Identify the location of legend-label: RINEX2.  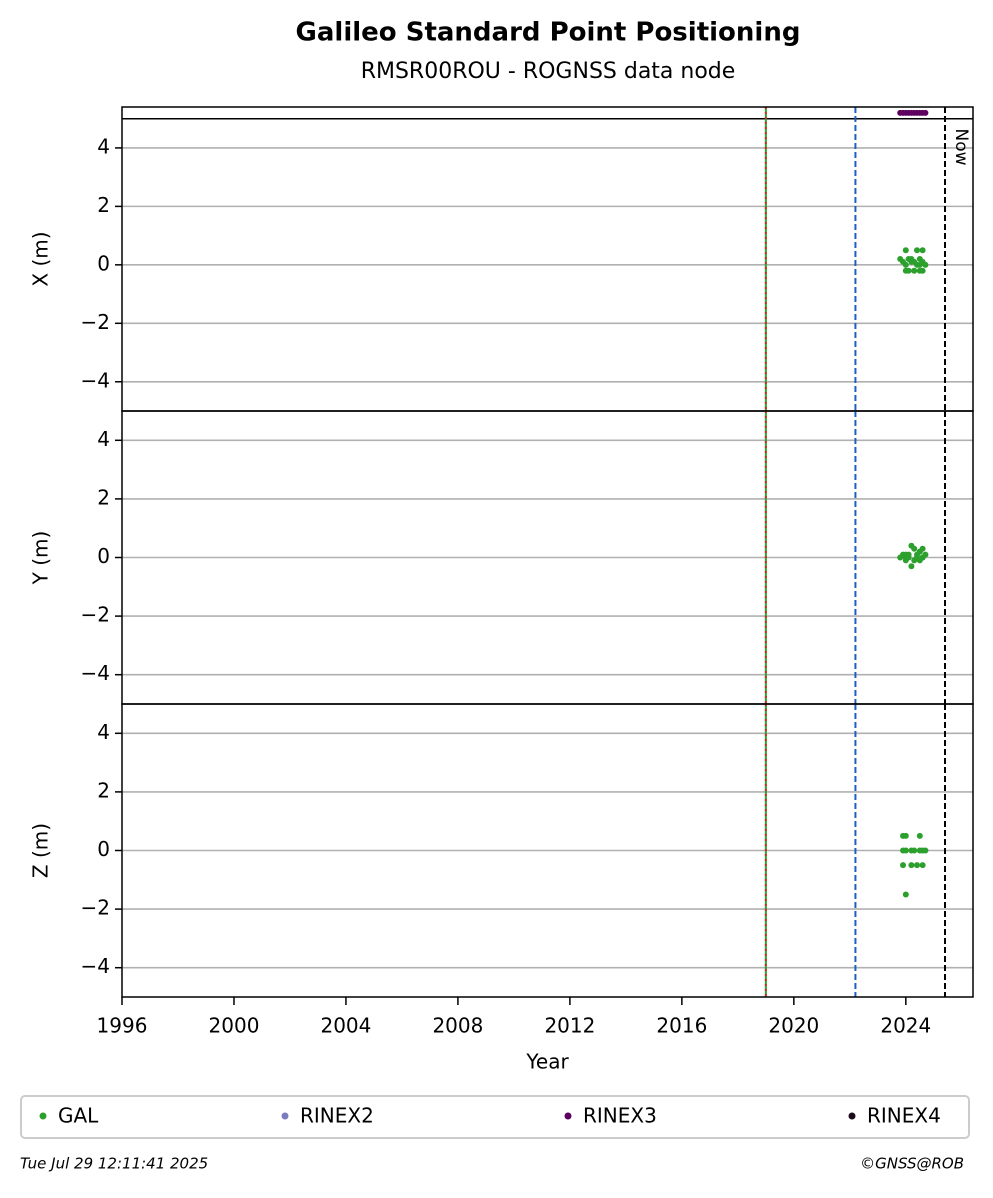
(337, 1116).